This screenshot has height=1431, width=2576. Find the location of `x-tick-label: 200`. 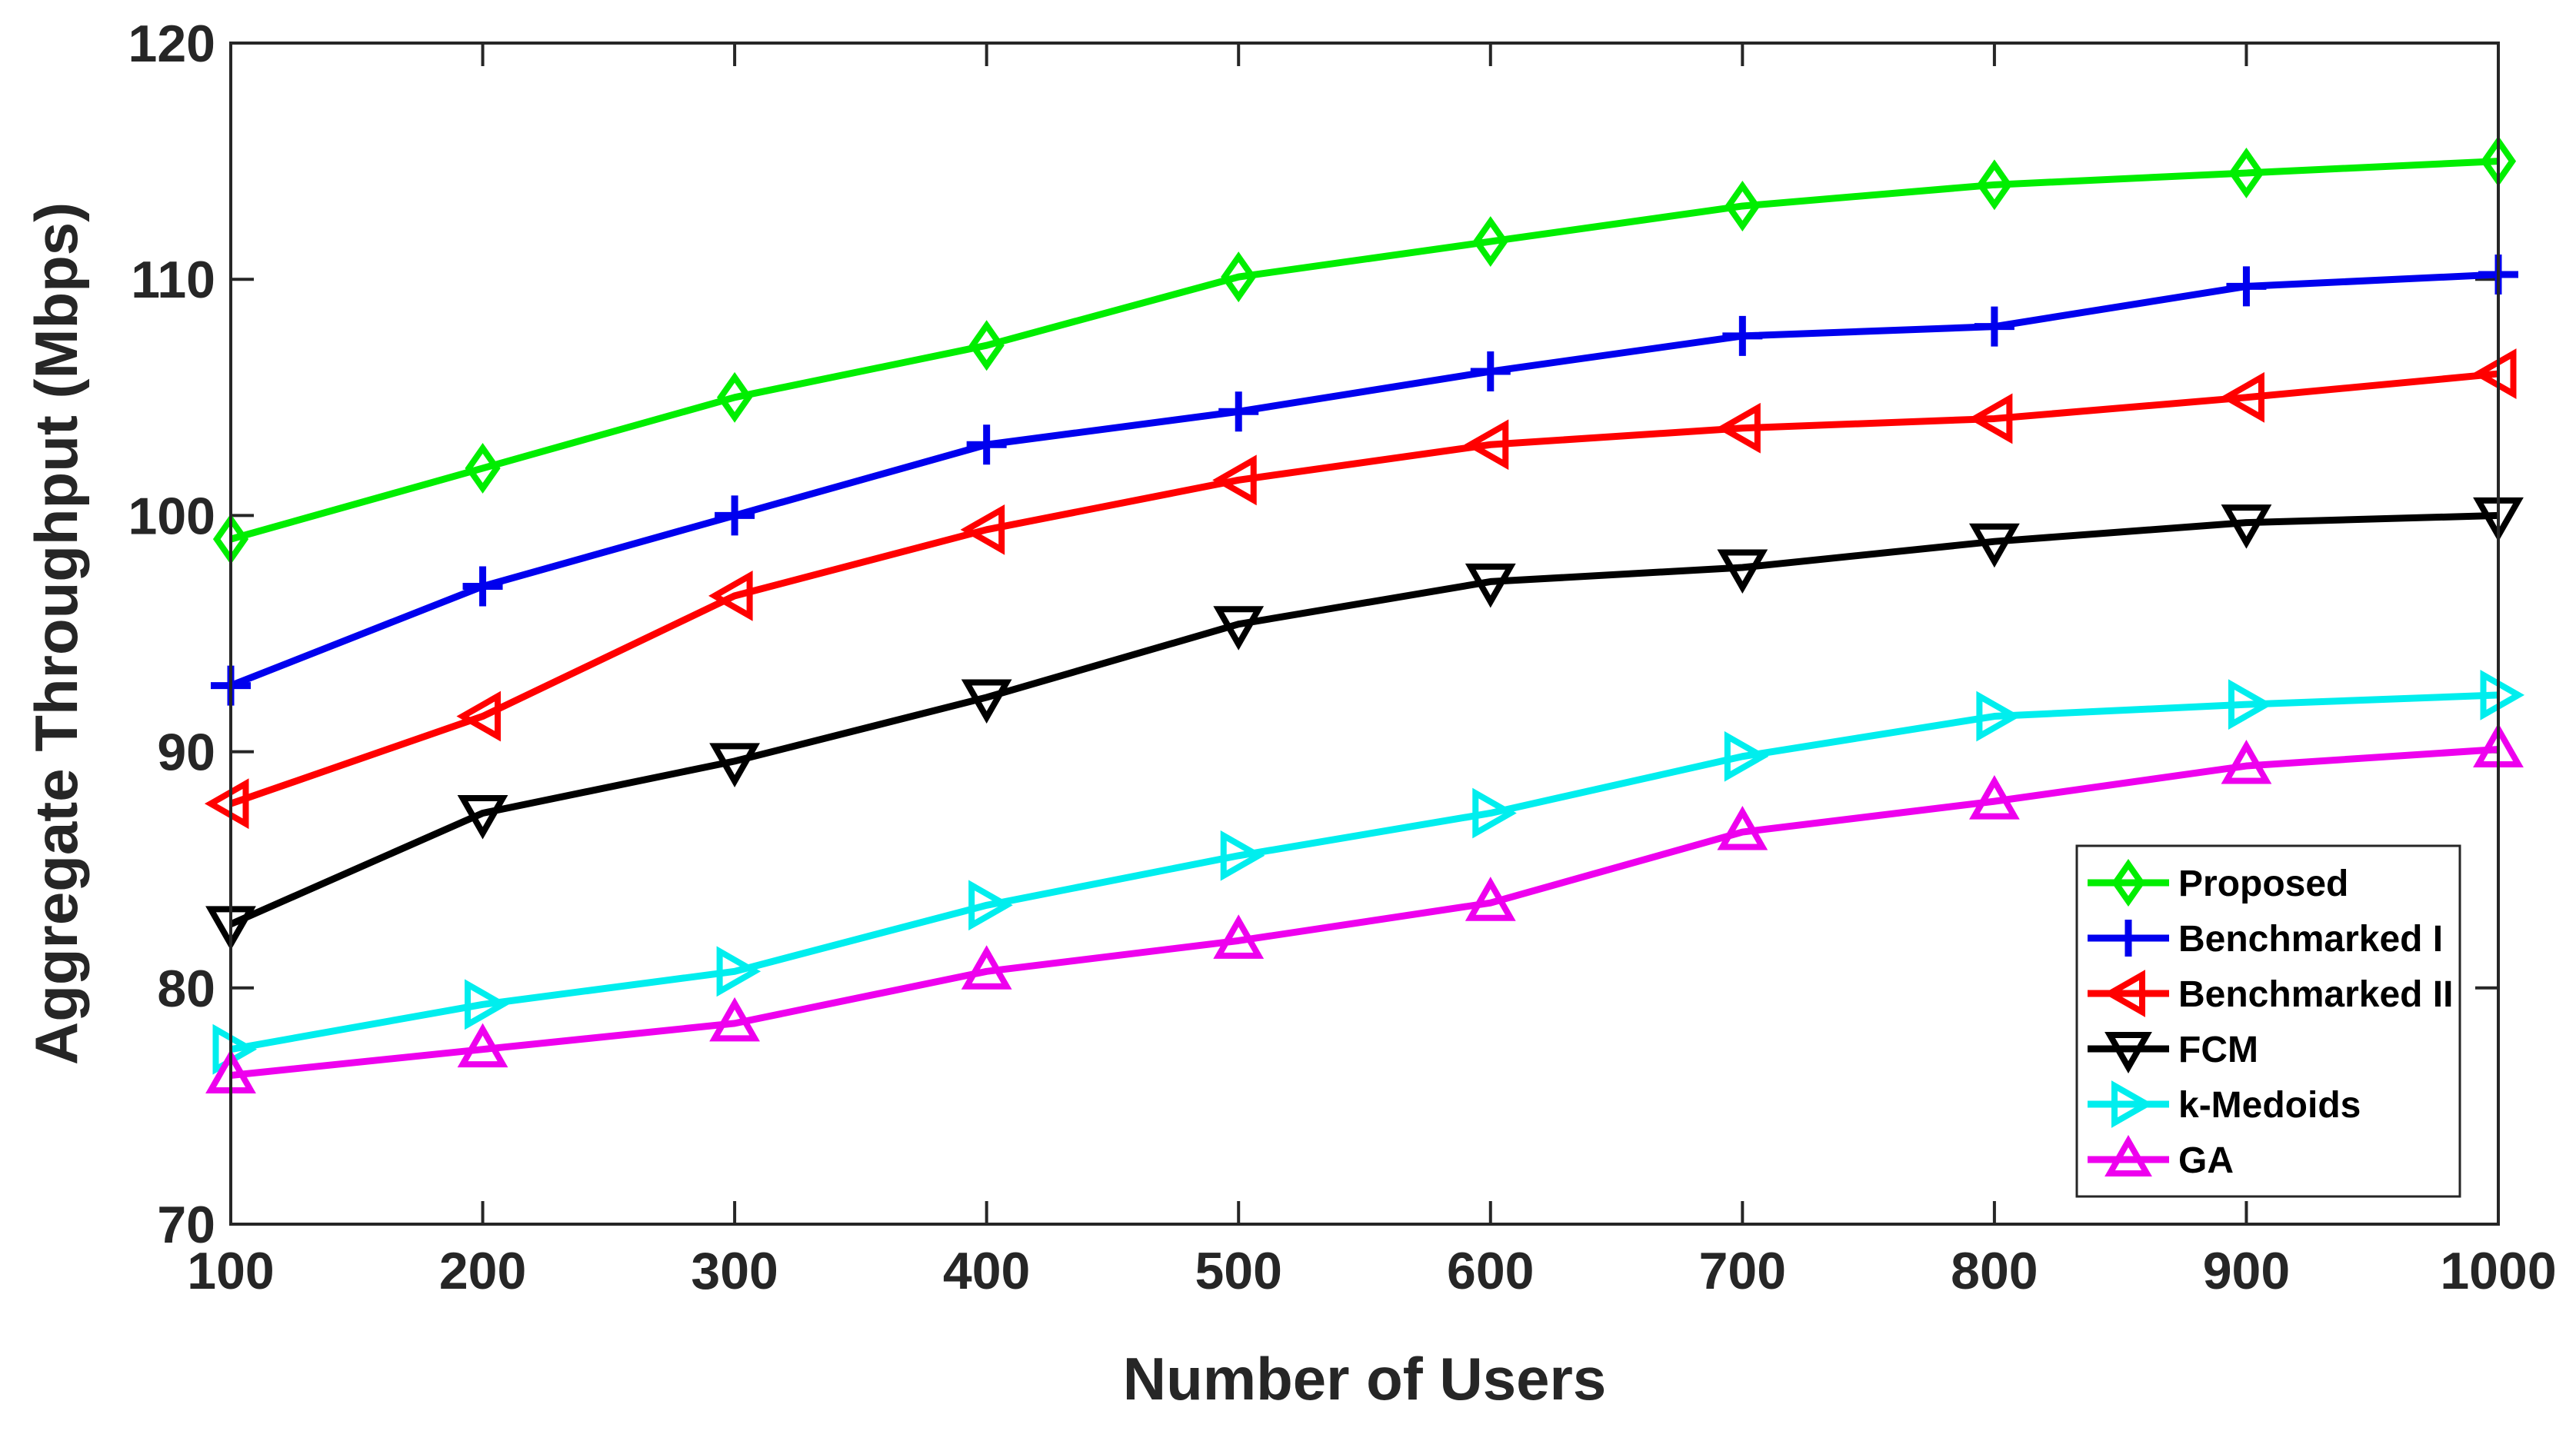

x-tick-label: 200 is located at coordinates (482, 1271).